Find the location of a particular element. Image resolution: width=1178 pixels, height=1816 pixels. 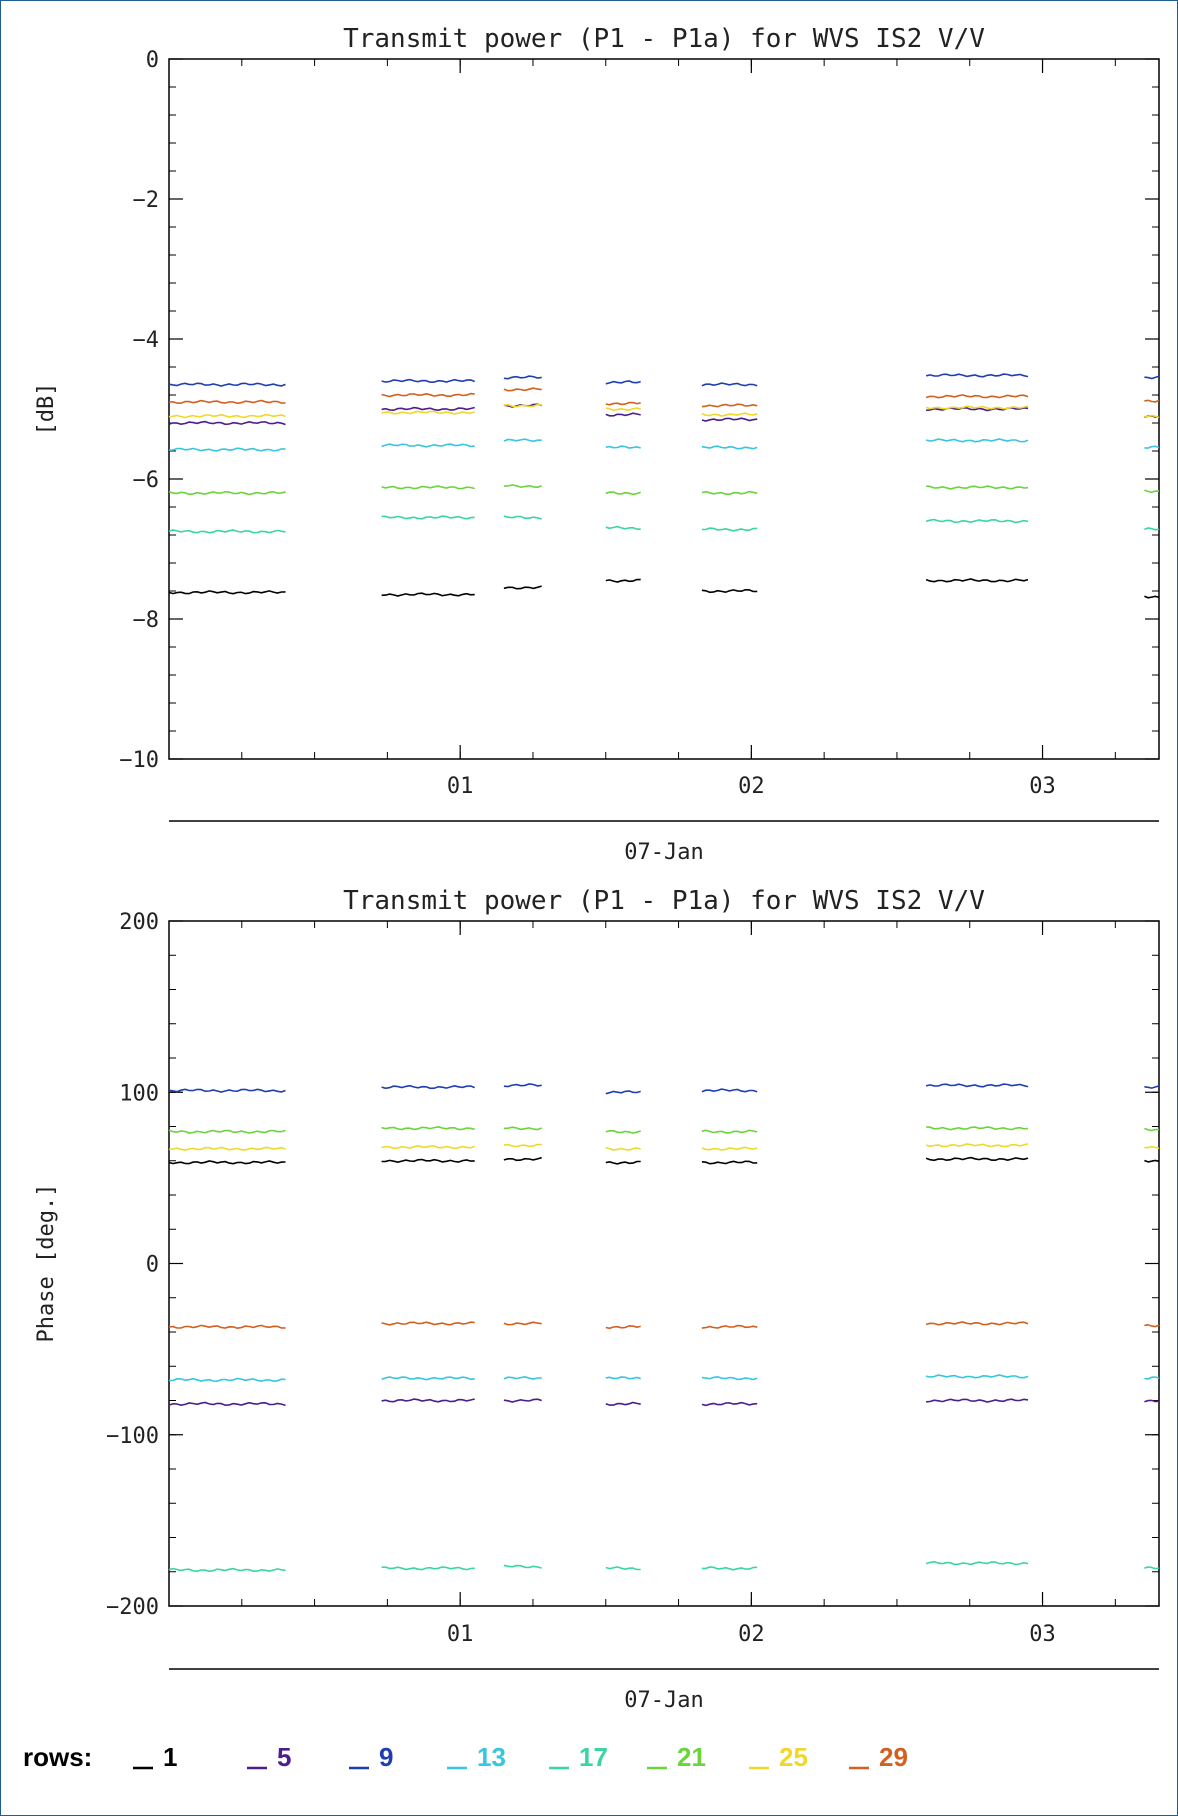

y-tick-label: −10 is located at coordinates (139, 760).